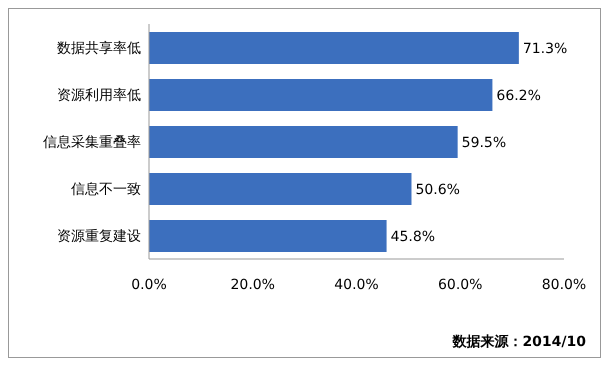 The image size is (609, 367). I want to click on data-label: 45.8%, so click(413, 237).